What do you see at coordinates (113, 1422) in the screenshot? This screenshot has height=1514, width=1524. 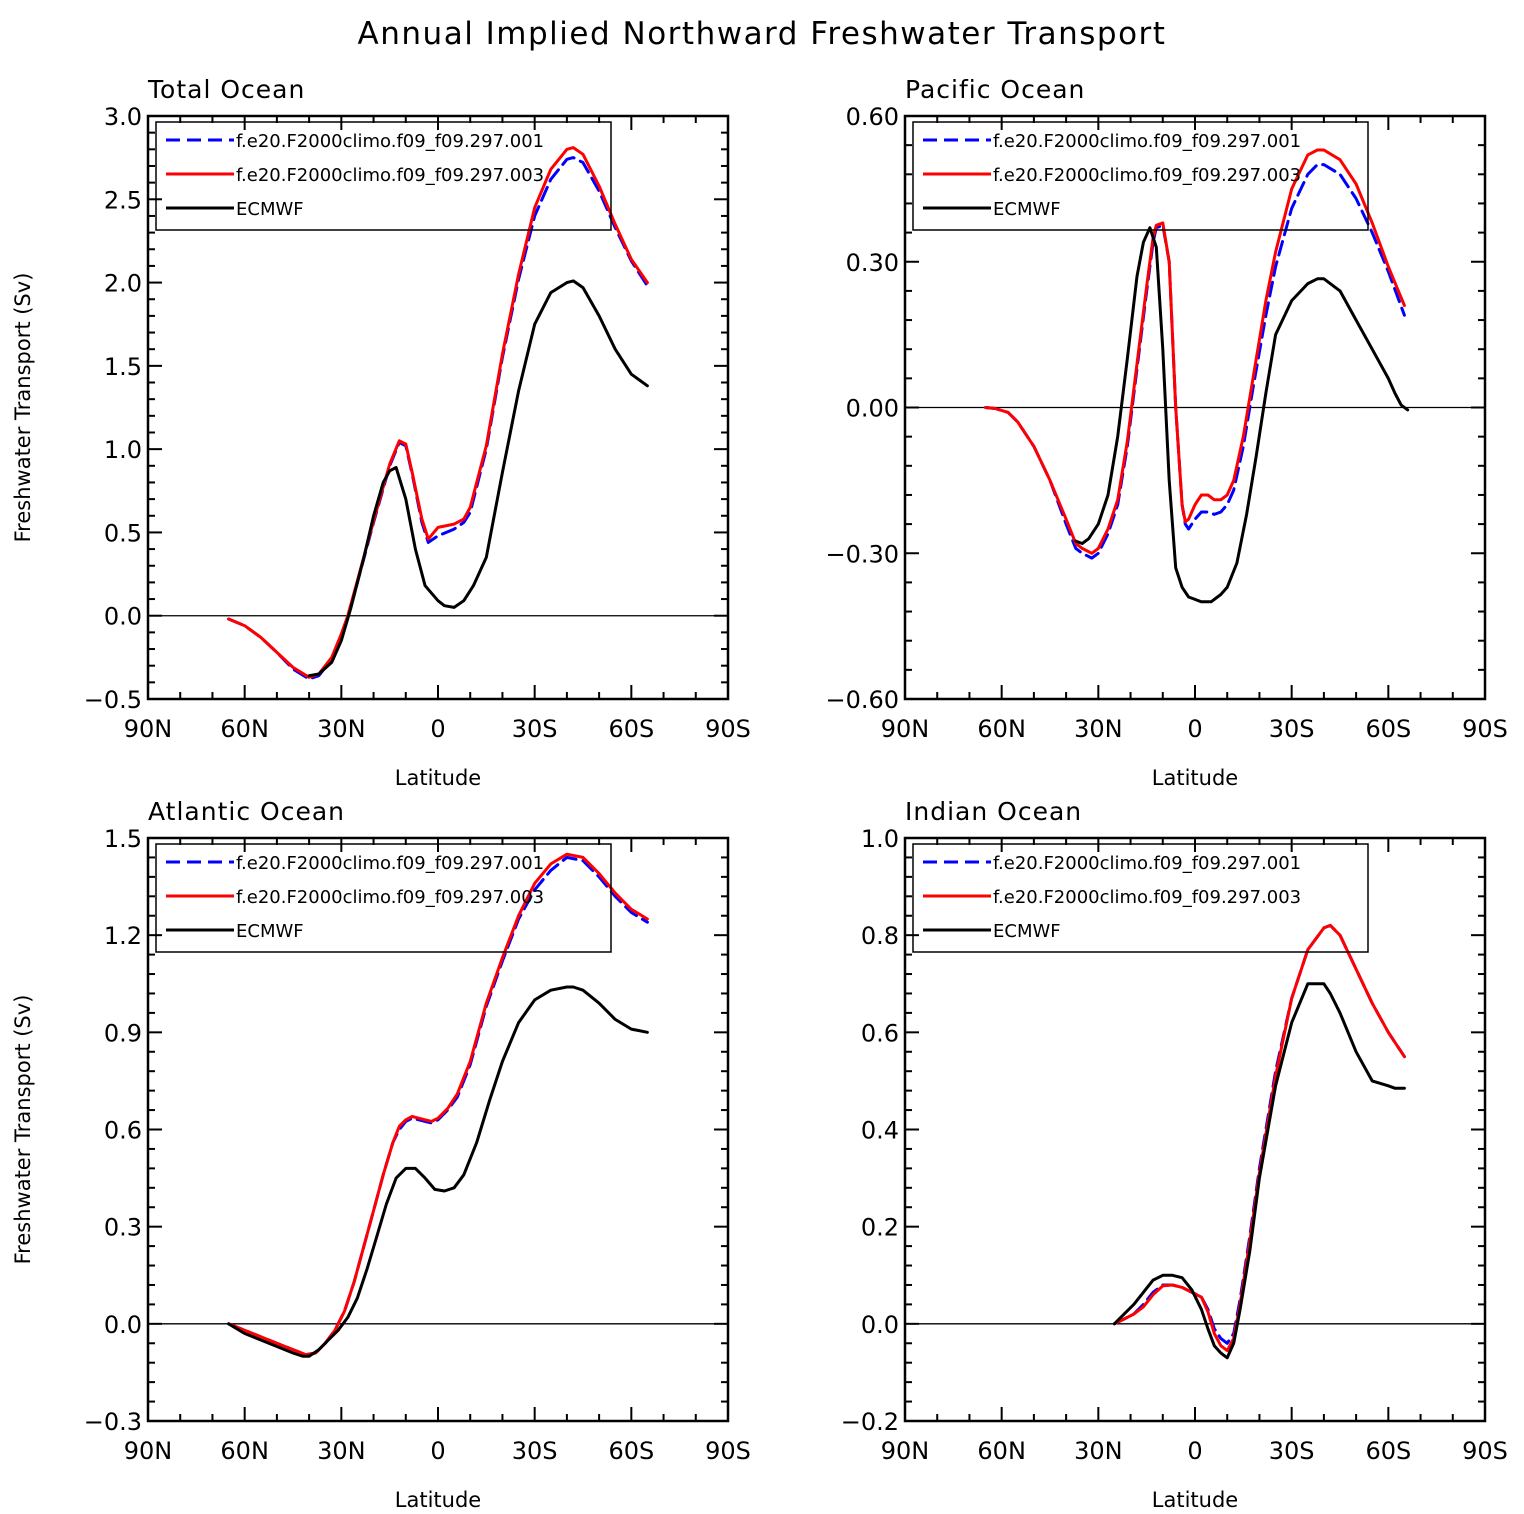 I see `y-tick-label: −0.3` at bounding box center [113, 1422].